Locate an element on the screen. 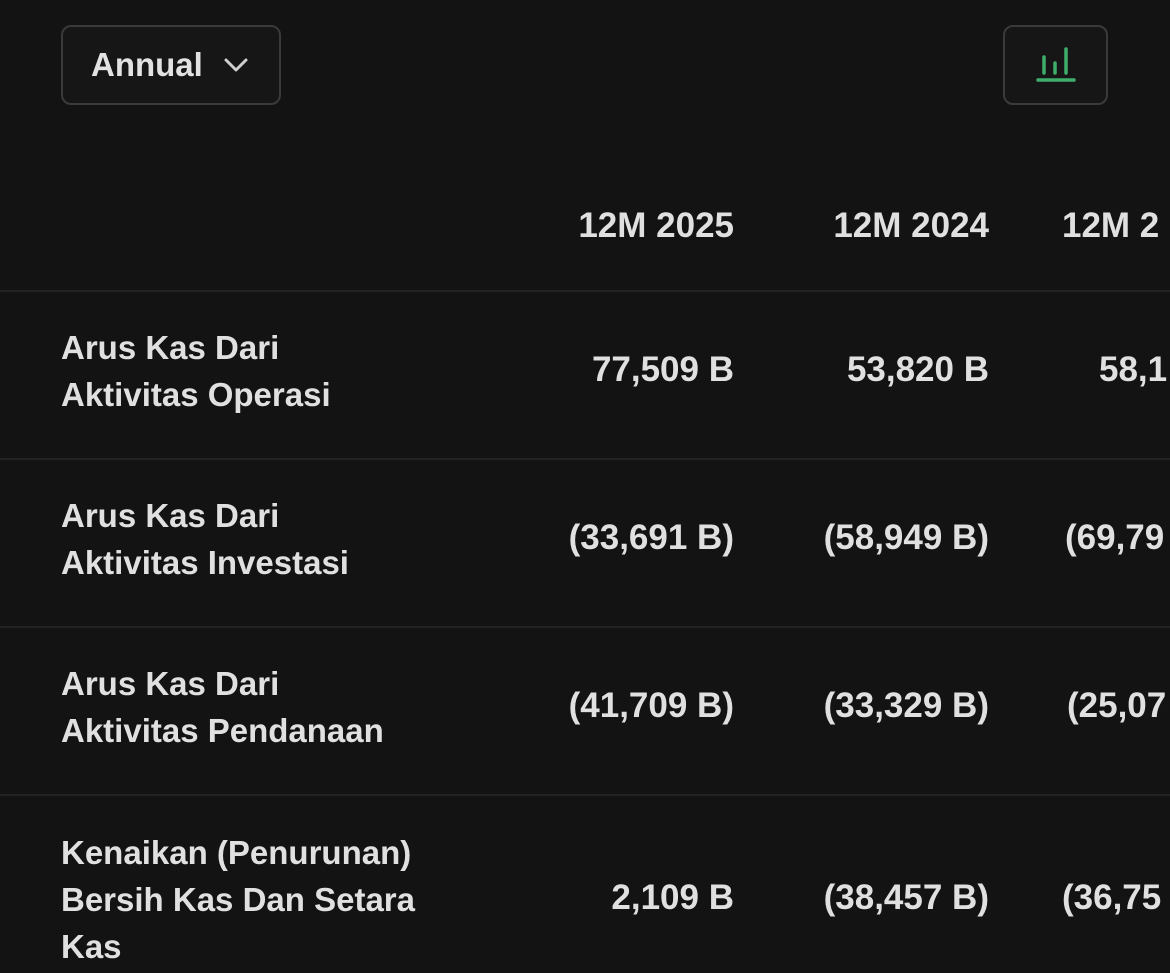  chart-view-button is located at coordinates (1055, 65).